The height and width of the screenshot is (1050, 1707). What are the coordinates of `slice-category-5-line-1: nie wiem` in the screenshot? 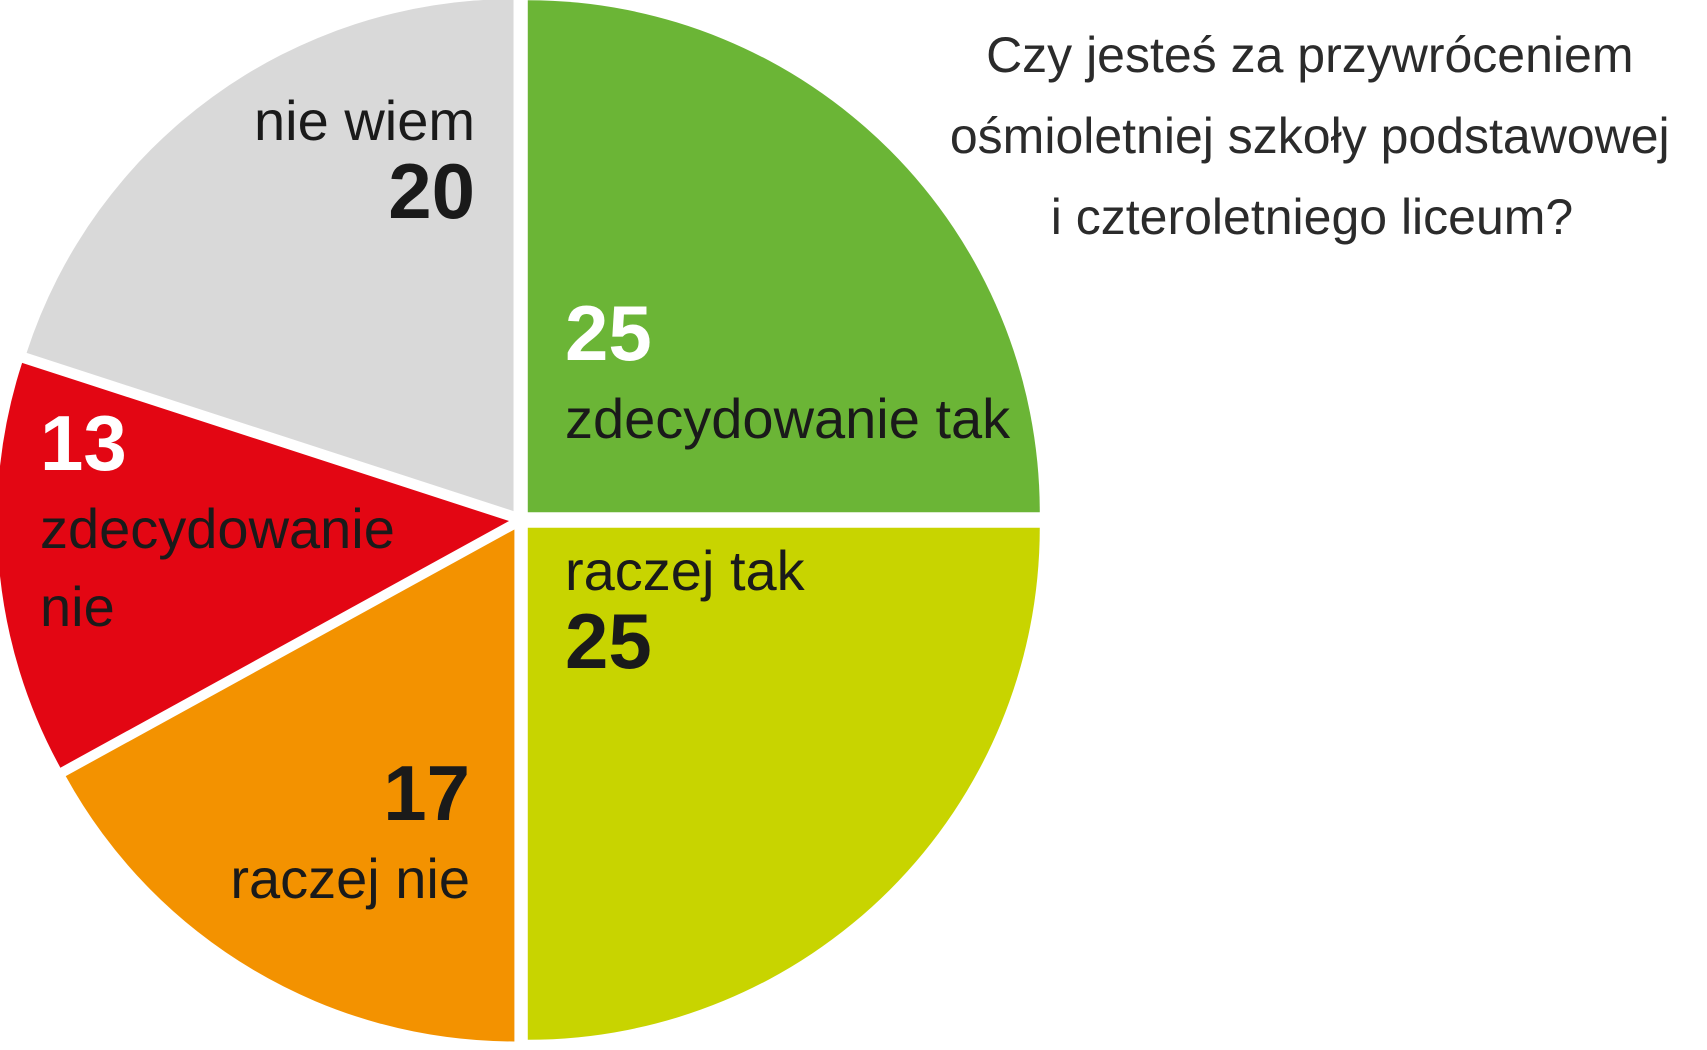 It's located at (364, 120).